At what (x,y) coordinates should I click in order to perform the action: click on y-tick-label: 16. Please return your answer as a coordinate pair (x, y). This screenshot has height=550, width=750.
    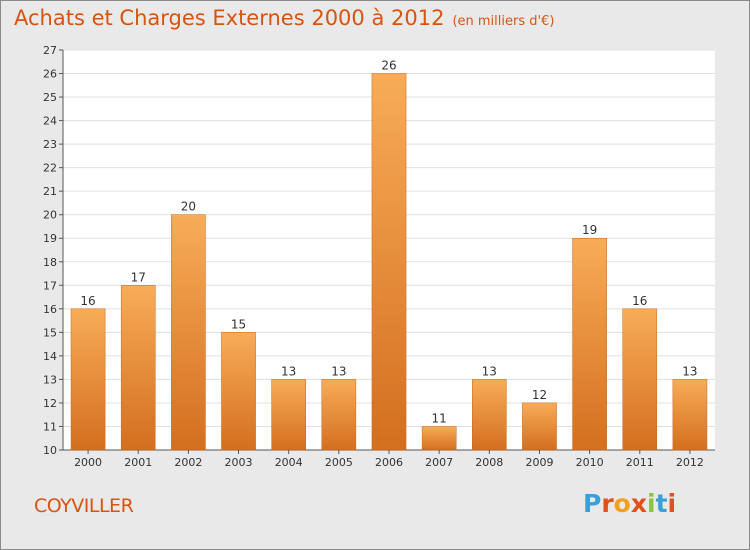
    Looking at the image, I should click on (50, 309).